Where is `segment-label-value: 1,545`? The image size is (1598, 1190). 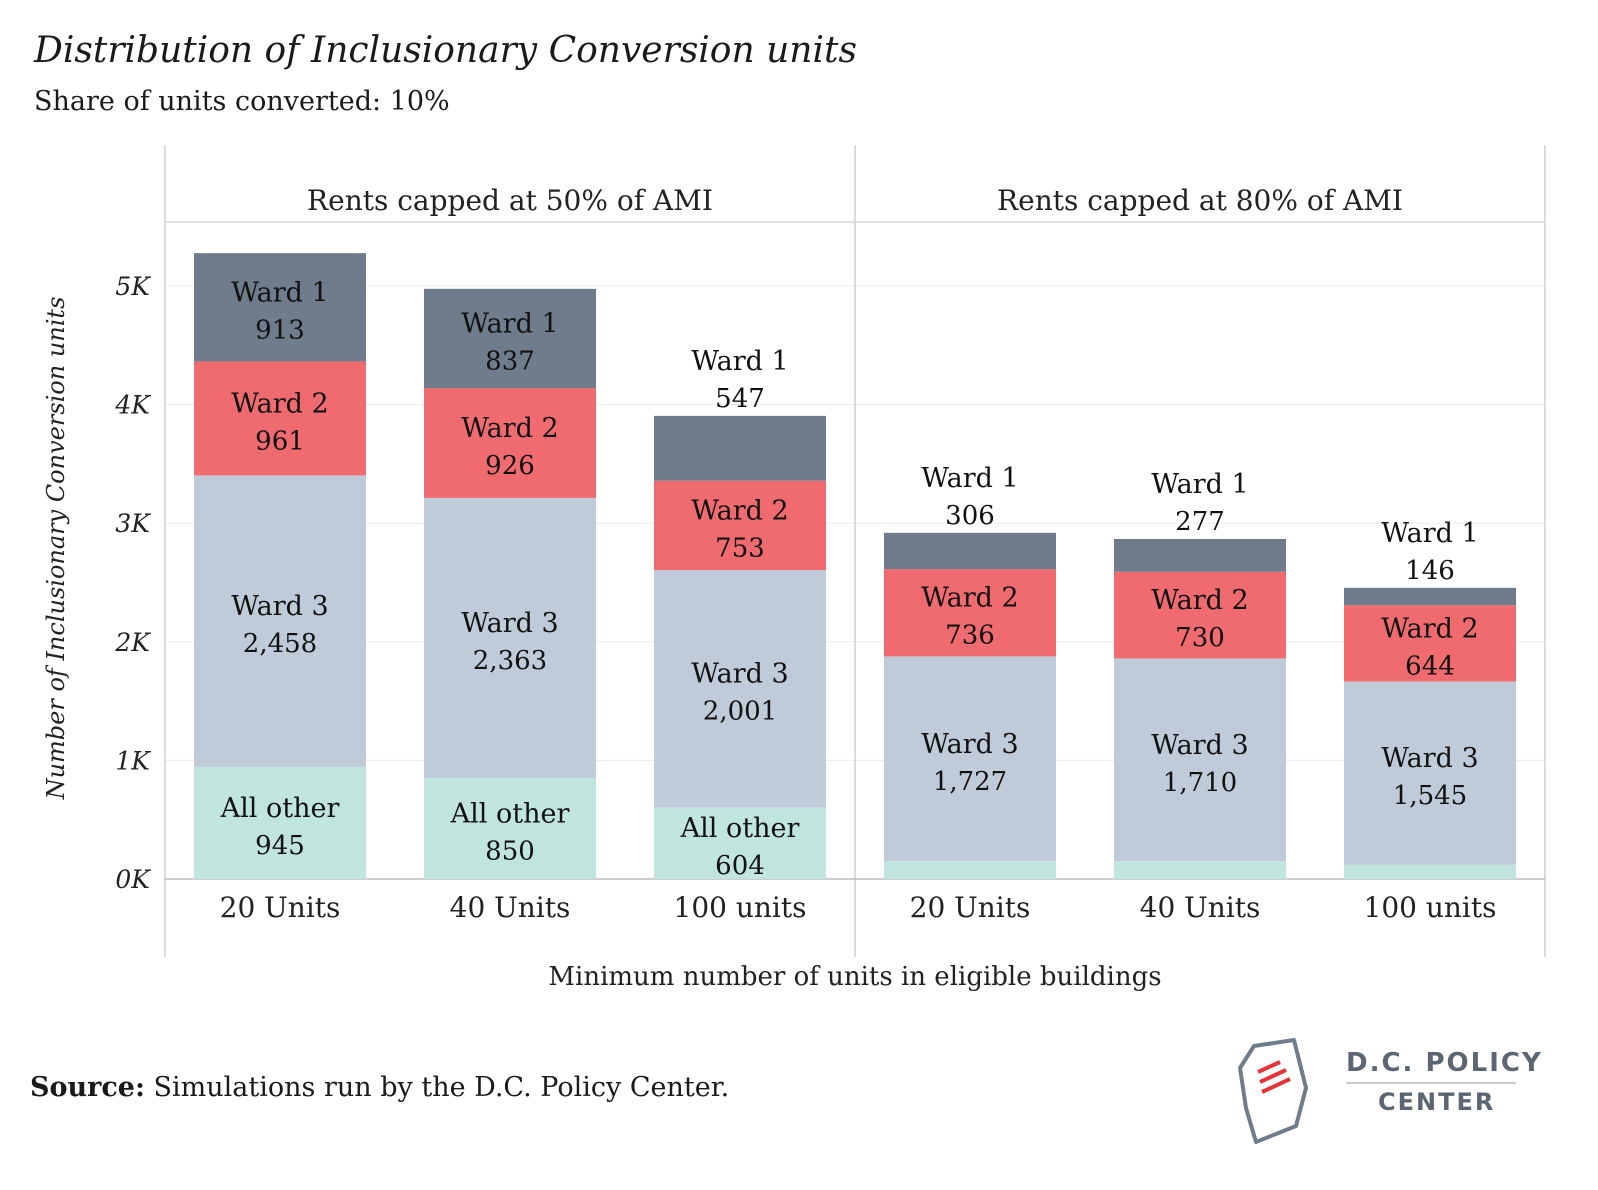 segment-label-value: 1,545 is located at coordinates (1430, 796).